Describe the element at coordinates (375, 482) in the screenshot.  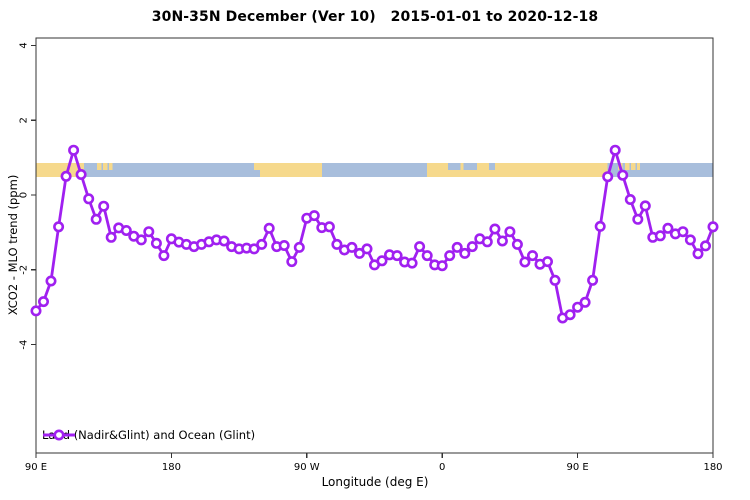
I see `x-axis-label: Longitude (deg E)` at that location.